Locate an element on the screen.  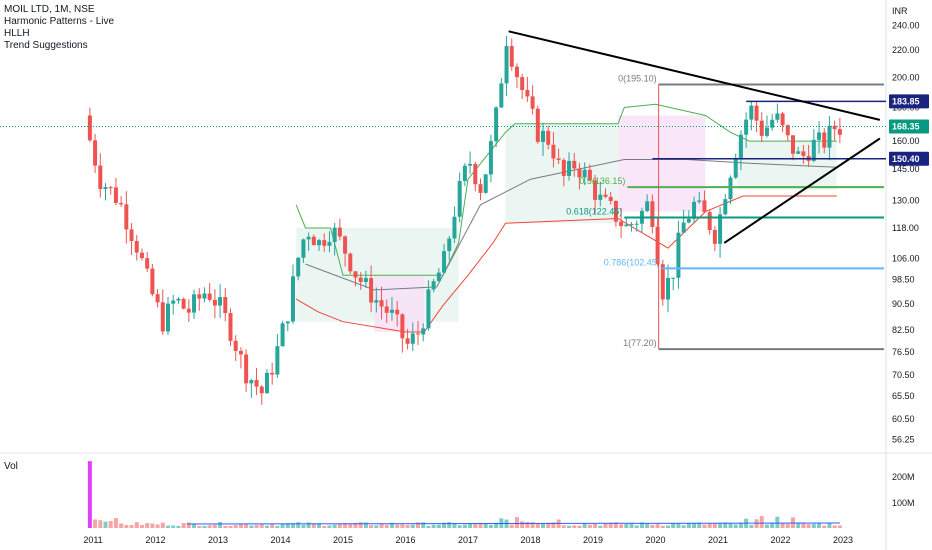
hllh-band-fill is located at coordinates (662, 163).